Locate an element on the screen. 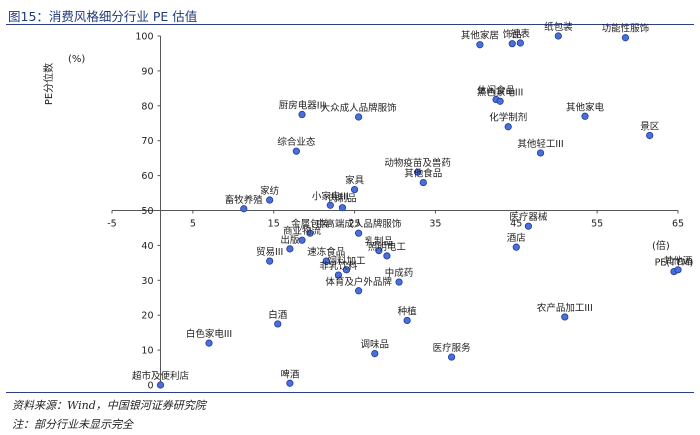  title-divider is located at coordinates (350, 24).